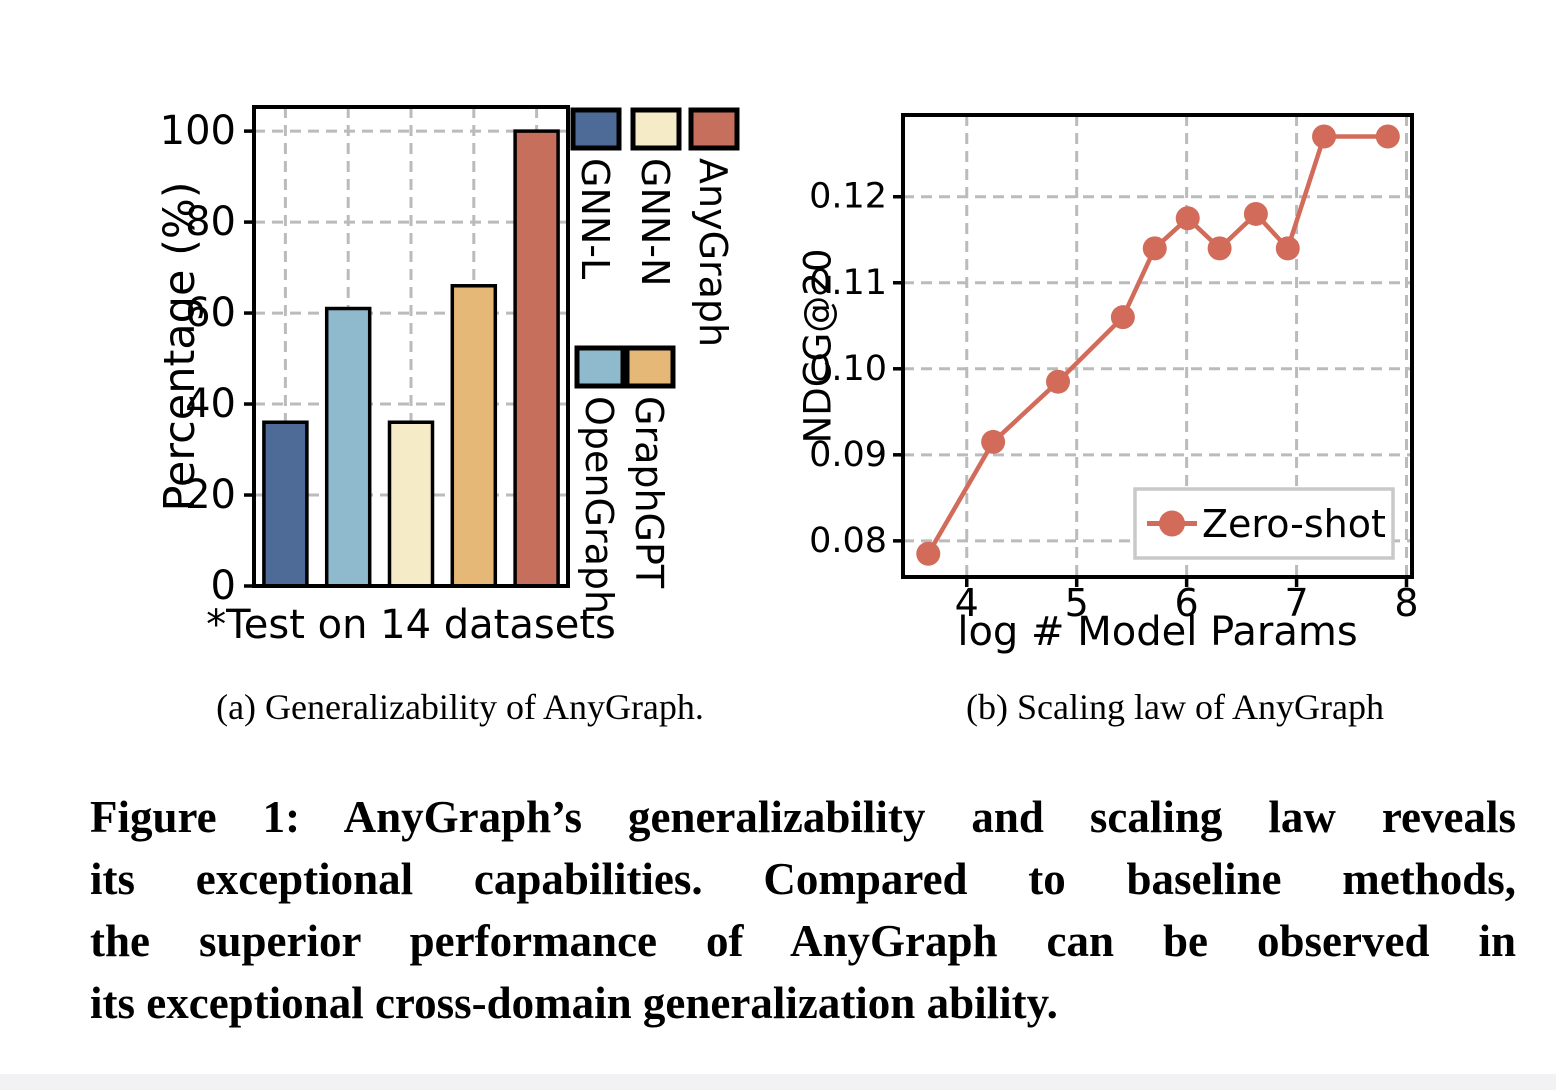  Describe the element at coordinates (650, 367) in the screenshot. I see `legend-swatch-GraphGPT` at that location.